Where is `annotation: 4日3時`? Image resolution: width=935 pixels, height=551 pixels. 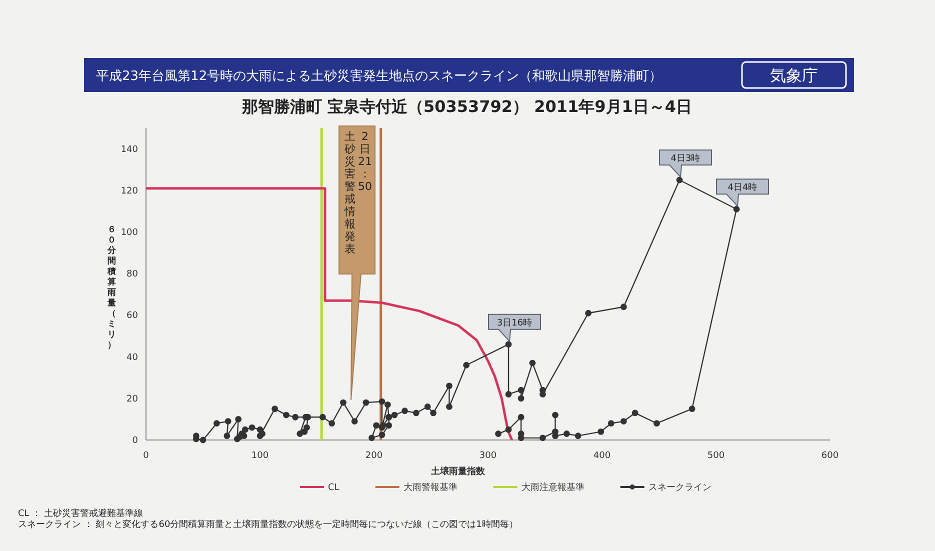
annotation: 4日3時 is located at coordinates (685, 158).